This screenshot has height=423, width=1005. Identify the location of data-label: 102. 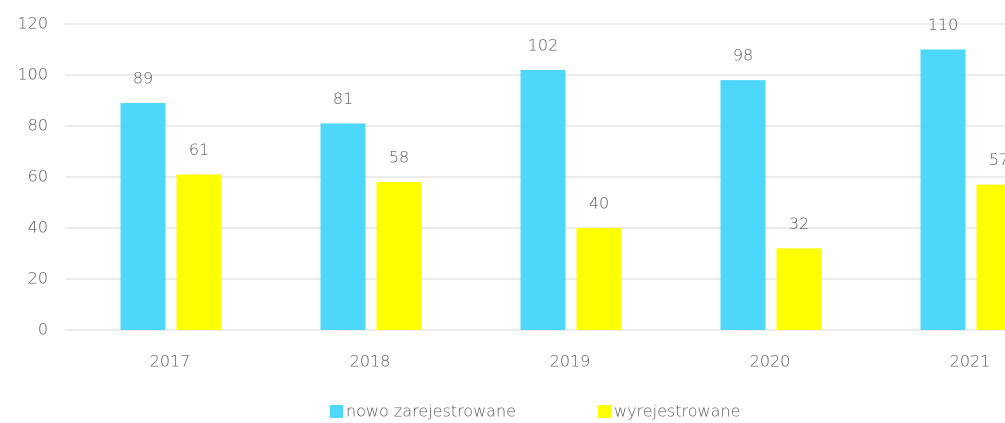
(543, 44).